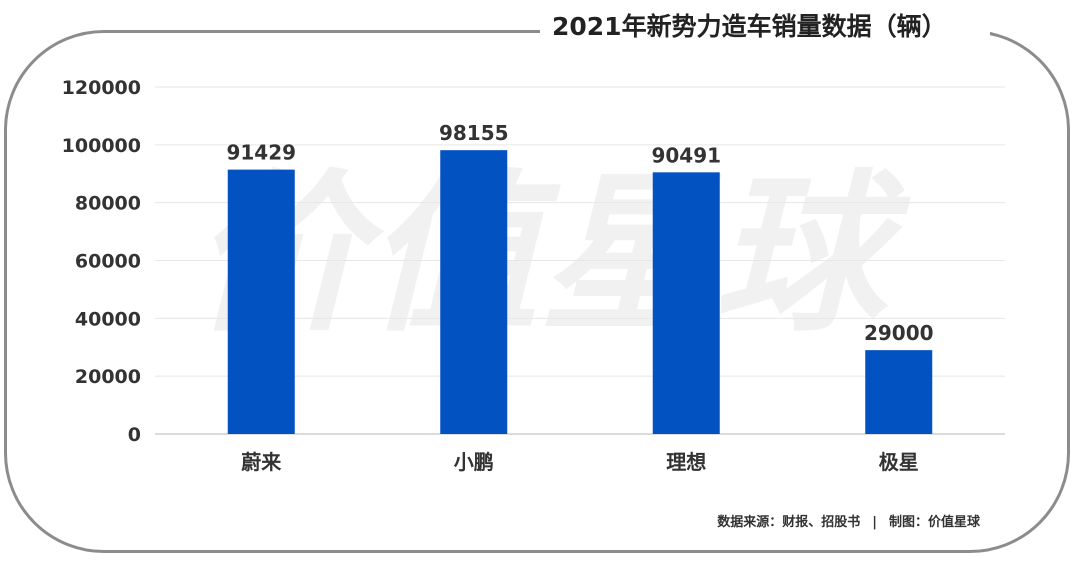 The image size is (1080, 563). Describe the element at coordinates (749, 26) in the screenshot. I see `chart-title: 2021年新势力造车销量数据（辆）` at that location.